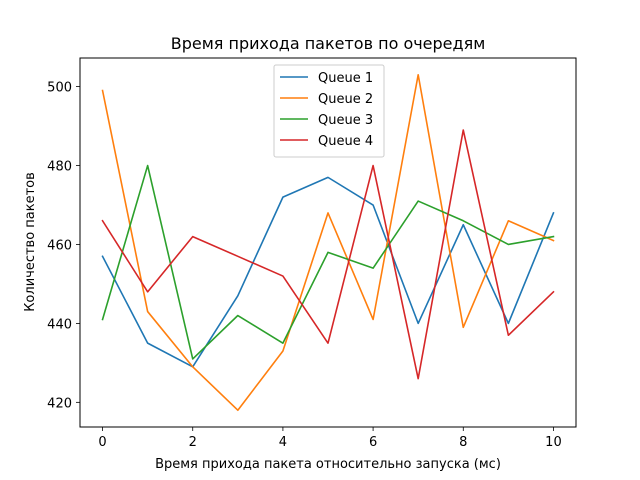 The height and width of the screenshot is (480, 640). I want to click on x-tick-label: 0, so click(102, 442).